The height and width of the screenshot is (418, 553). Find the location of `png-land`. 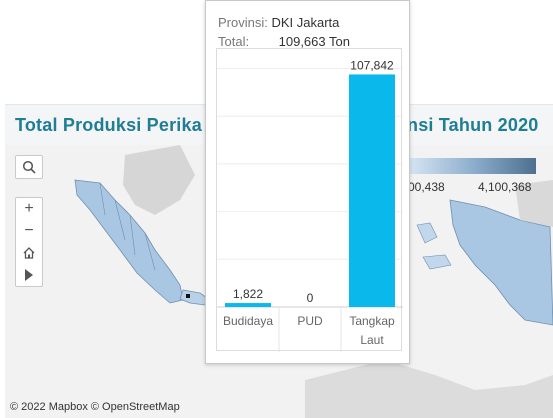

png-land is located at coordinates (534, 203).